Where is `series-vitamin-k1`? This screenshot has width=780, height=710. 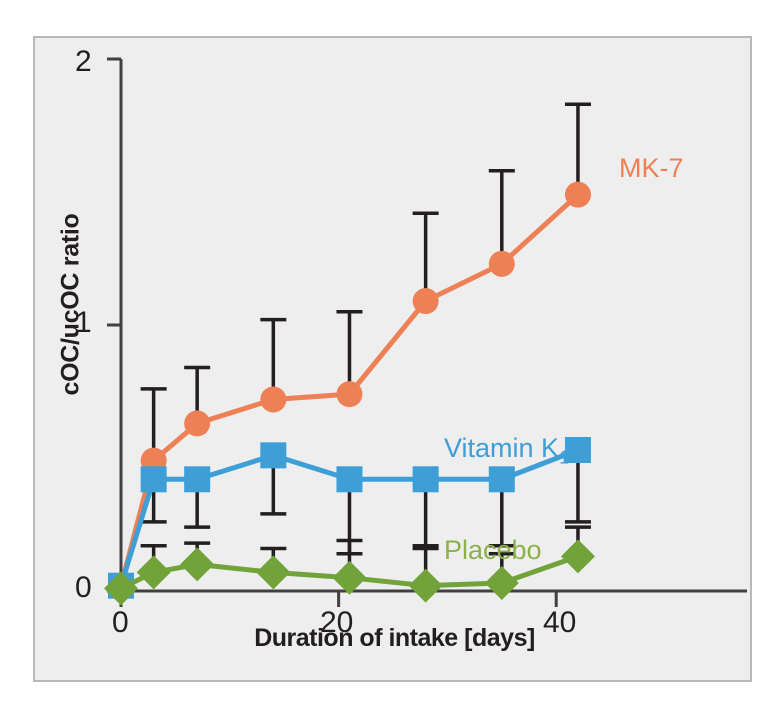
series-vitamin-k1 is located at coordinates (349, 518).